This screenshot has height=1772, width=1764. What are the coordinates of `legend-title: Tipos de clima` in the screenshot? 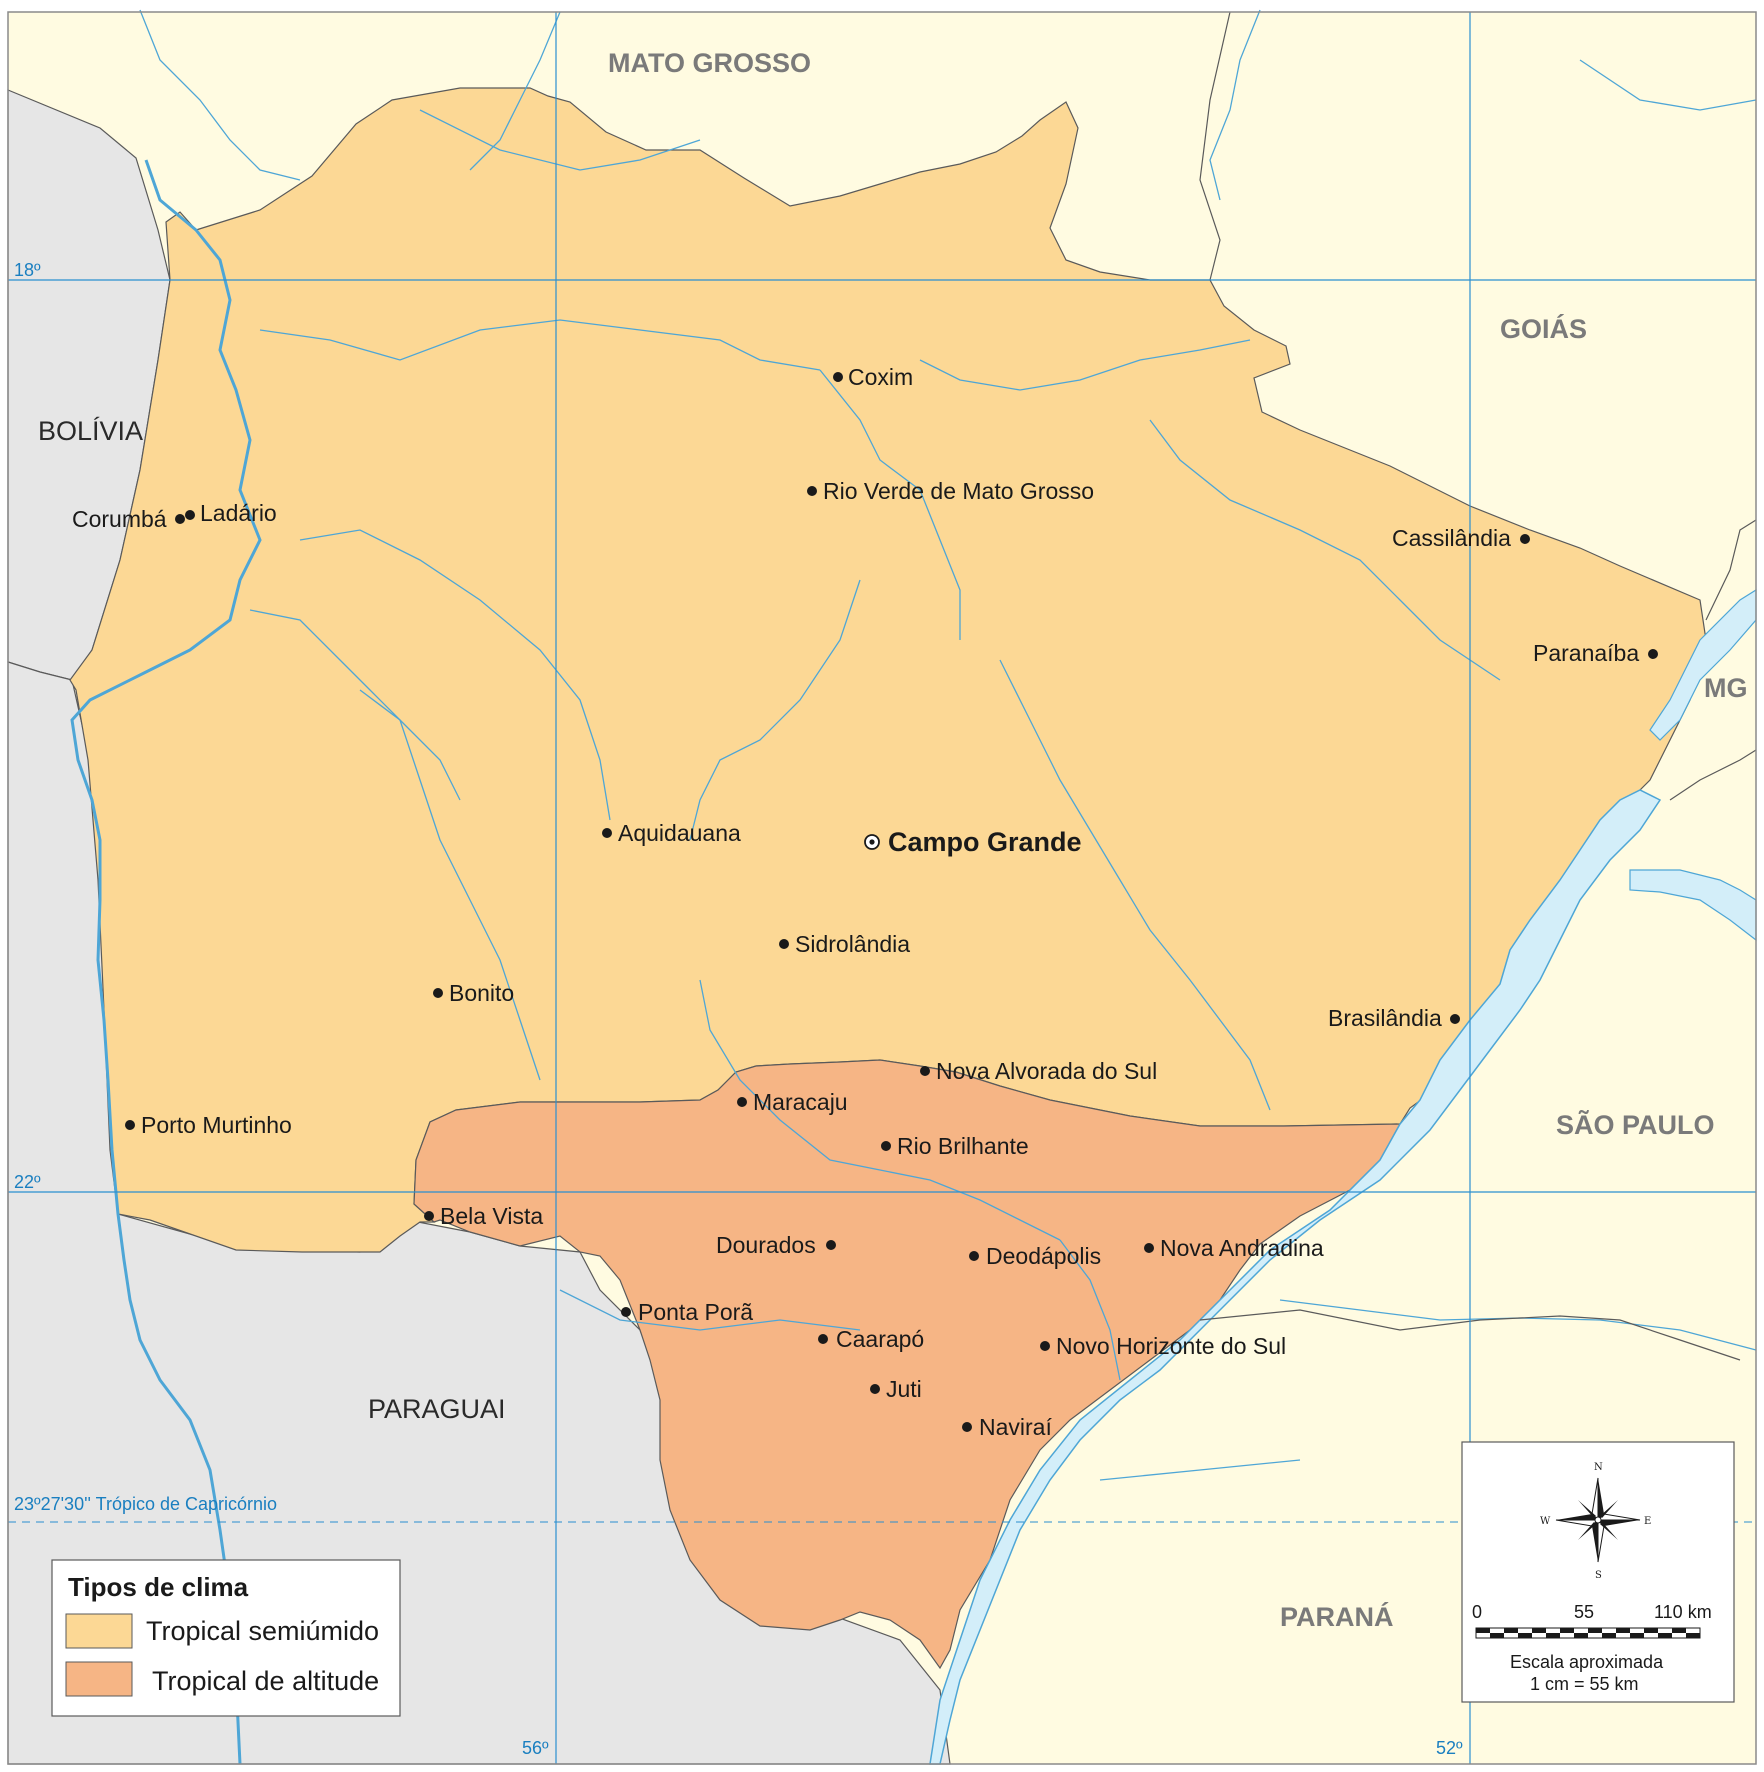 It's located at (158, 1587).